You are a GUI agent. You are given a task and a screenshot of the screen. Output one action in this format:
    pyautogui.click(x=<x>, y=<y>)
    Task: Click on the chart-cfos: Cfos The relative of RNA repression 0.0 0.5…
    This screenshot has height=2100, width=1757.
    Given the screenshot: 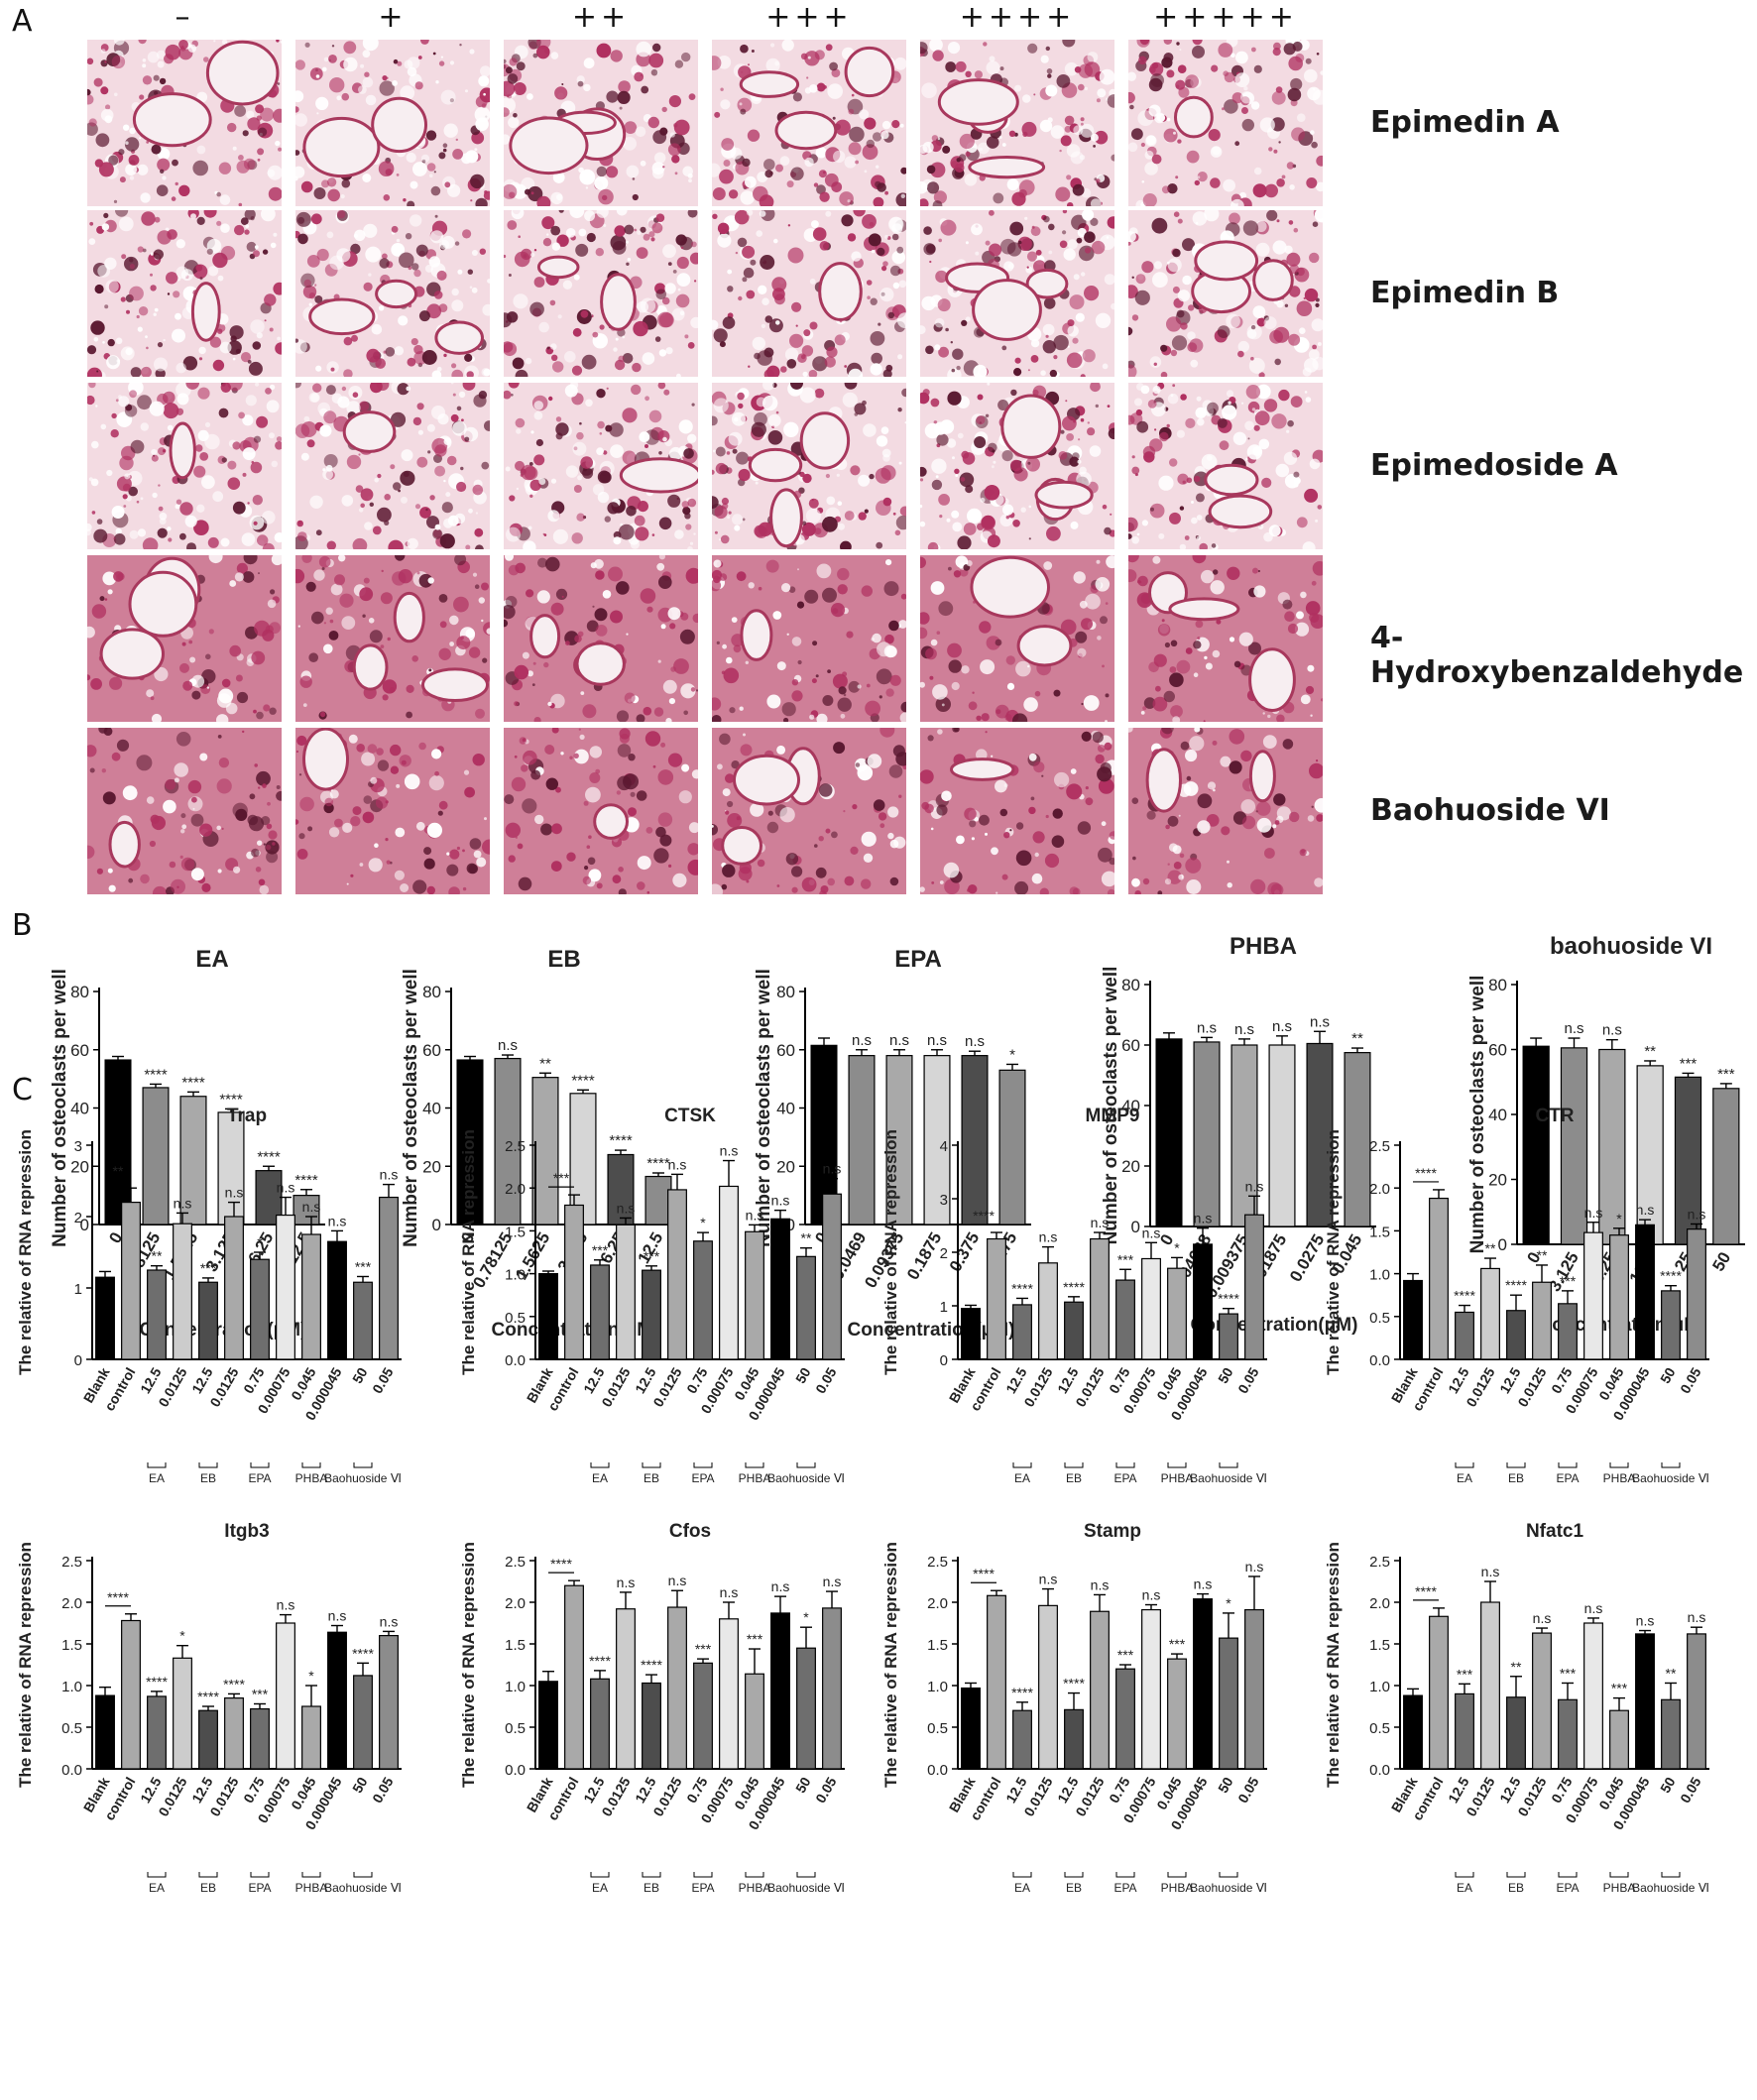 What is the action you would take?
    pyautogui.click(x=652, y=1708)
    